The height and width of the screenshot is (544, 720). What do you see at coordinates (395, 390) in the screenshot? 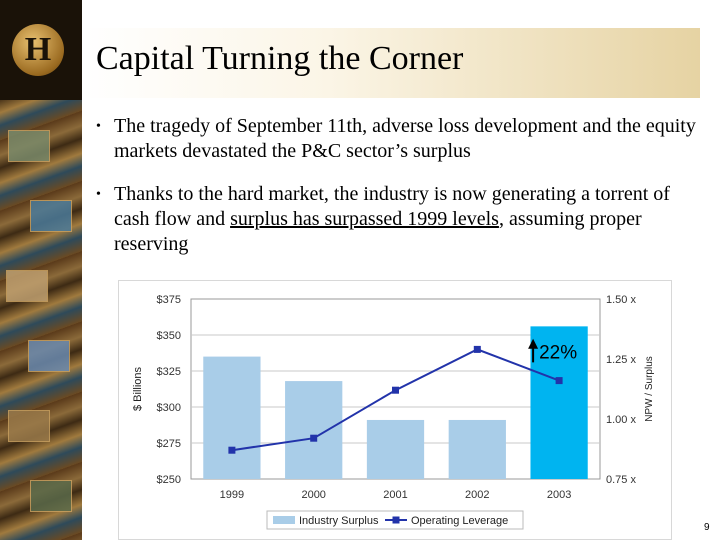
I see `leverage-point-2001` at bounding box center [395, 390].